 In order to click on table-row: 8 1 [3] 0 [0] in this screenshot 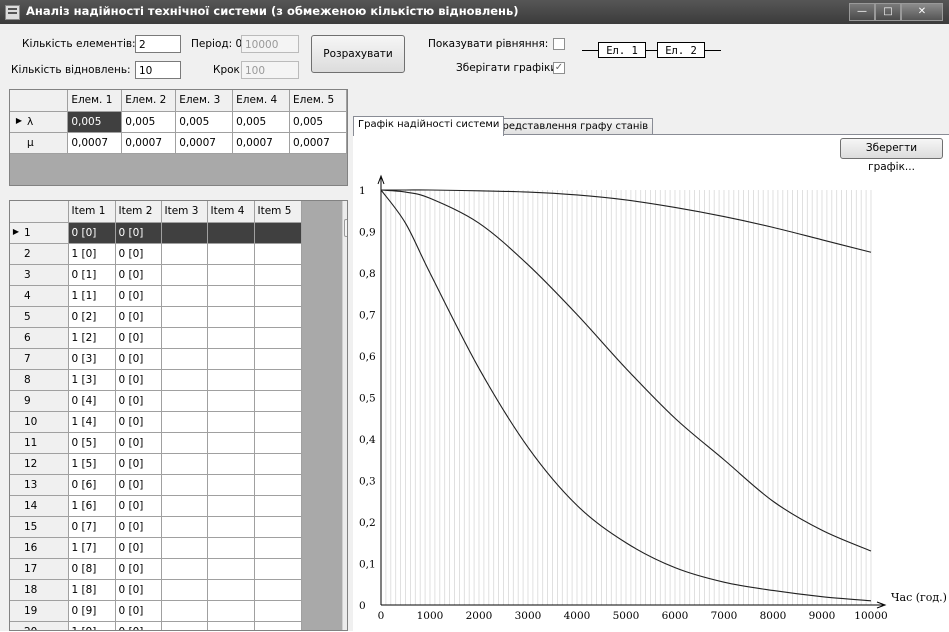, I will do `click(156, 380)`.